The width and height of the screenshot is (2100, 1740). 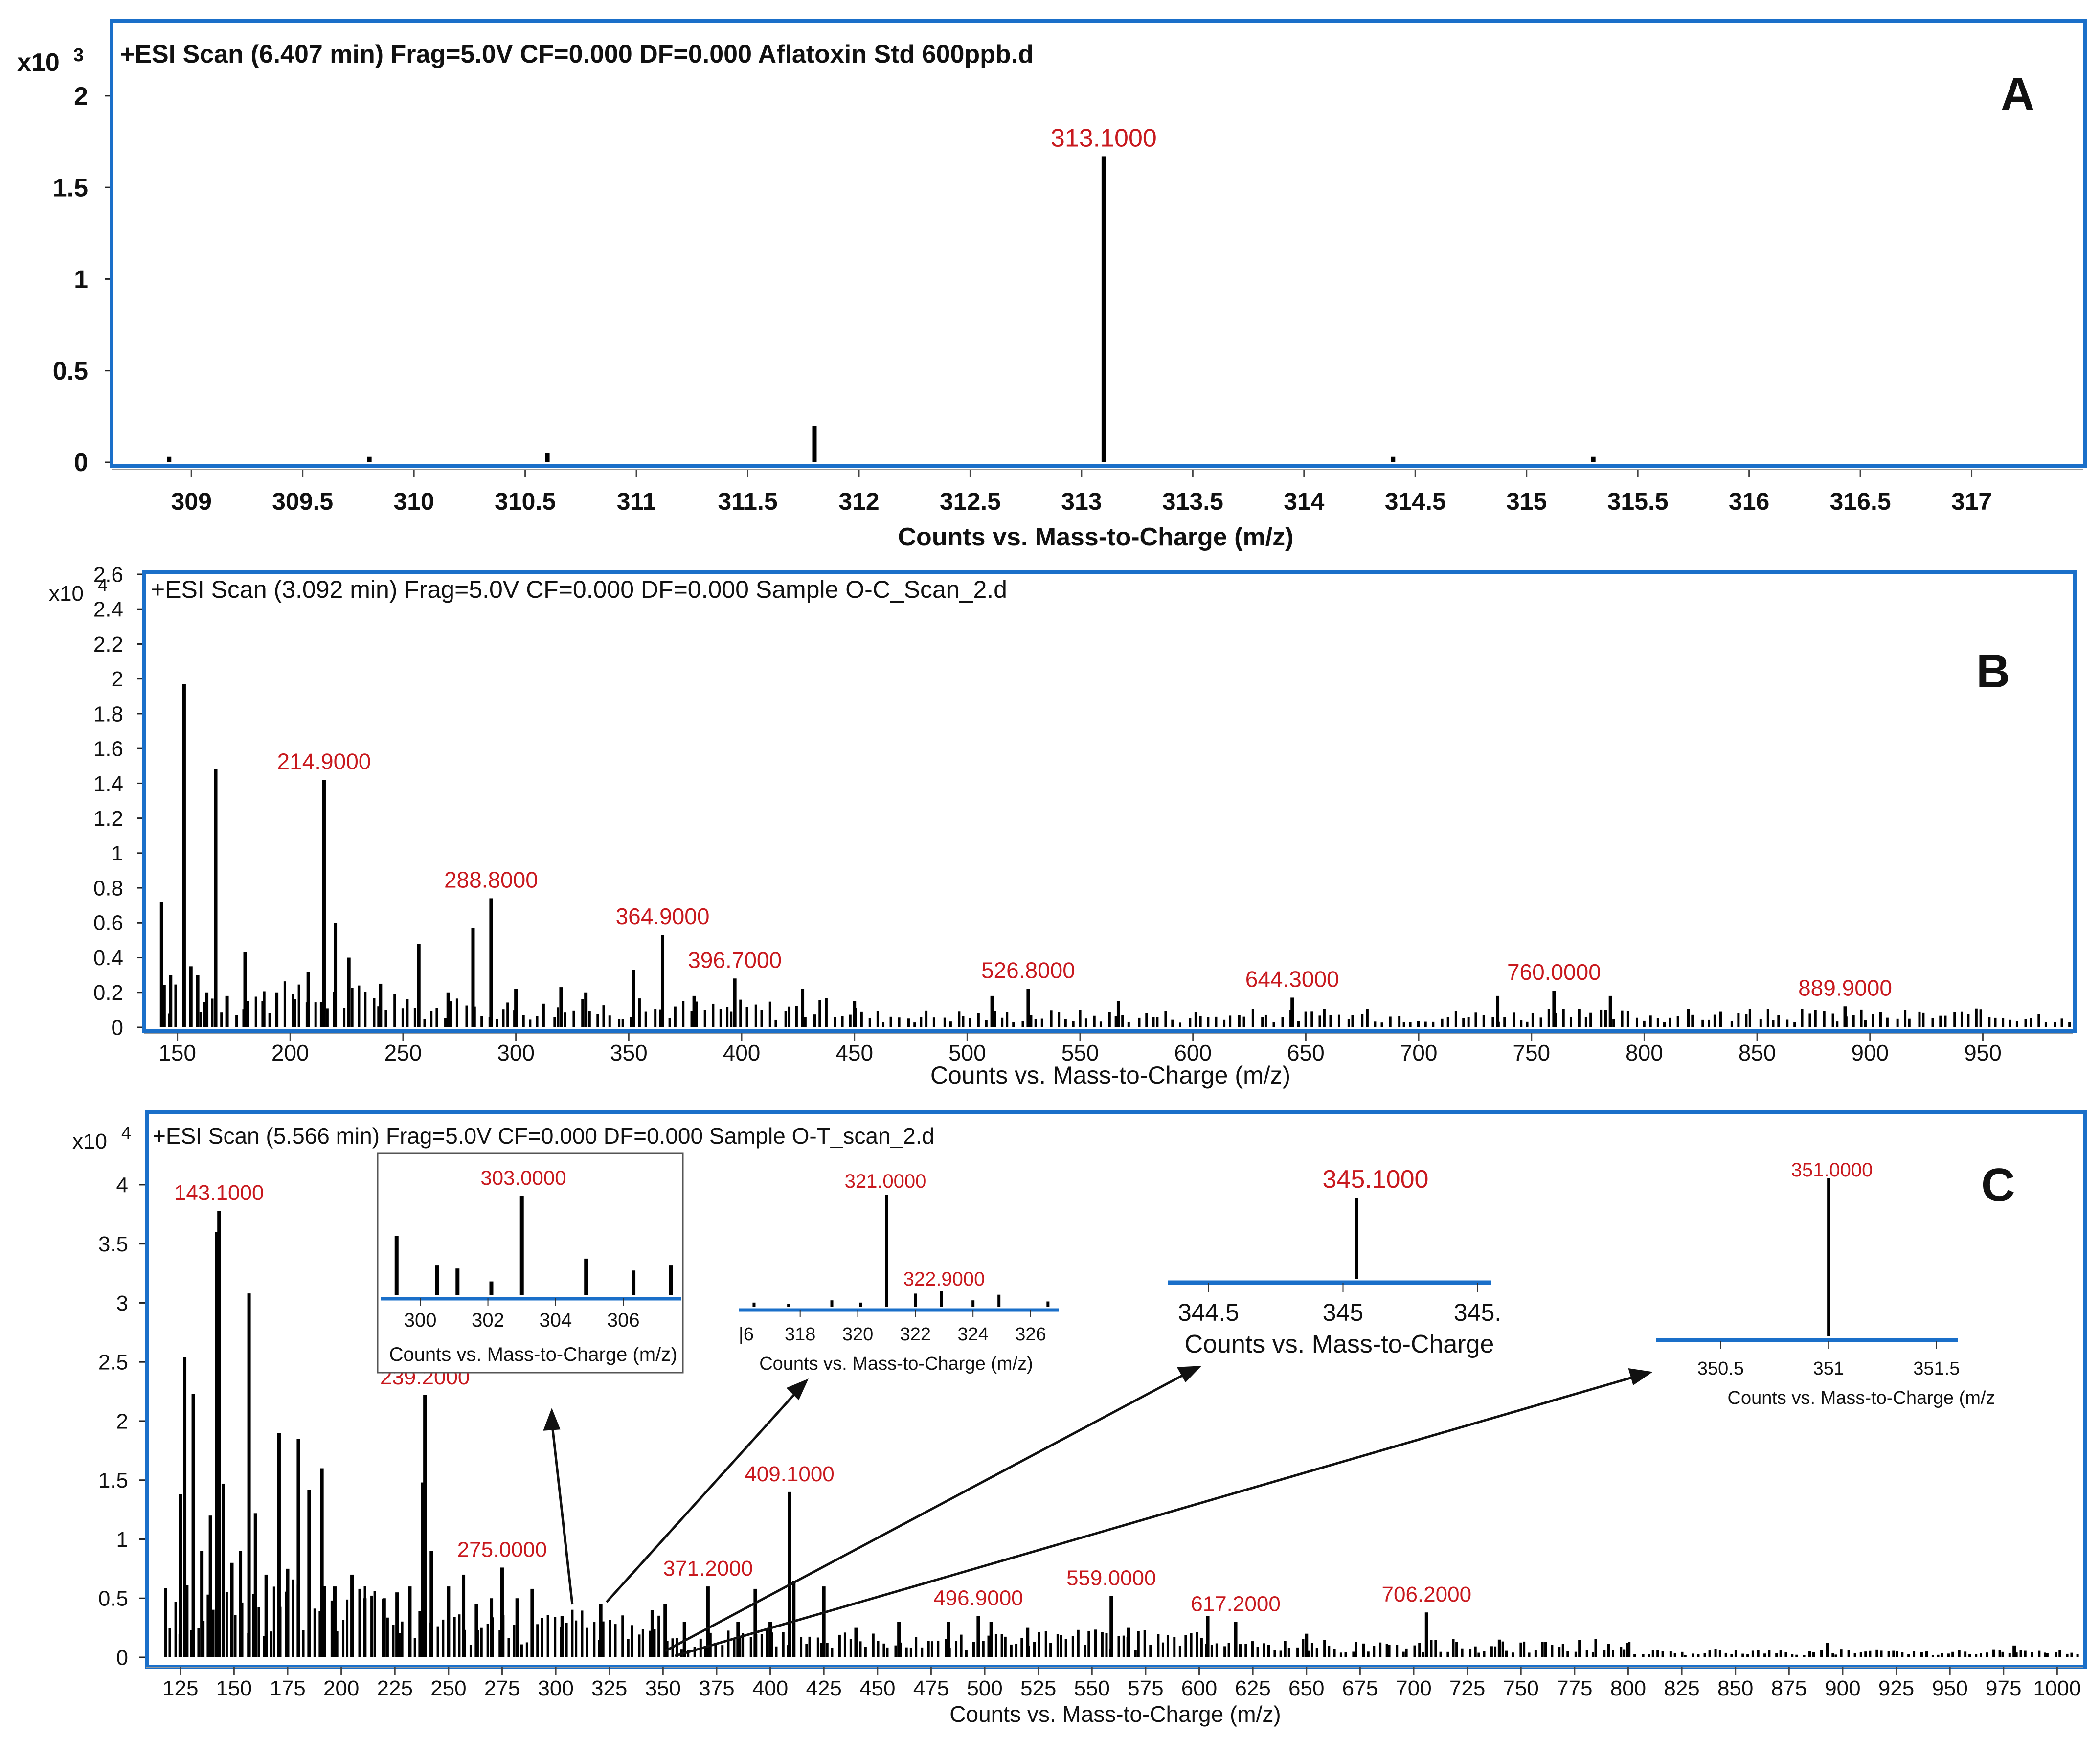 What do you see at coordinates (67, 594) in the screenshot?
I see `panel-b-multiplier: x10` at bounding box center [67, 594].